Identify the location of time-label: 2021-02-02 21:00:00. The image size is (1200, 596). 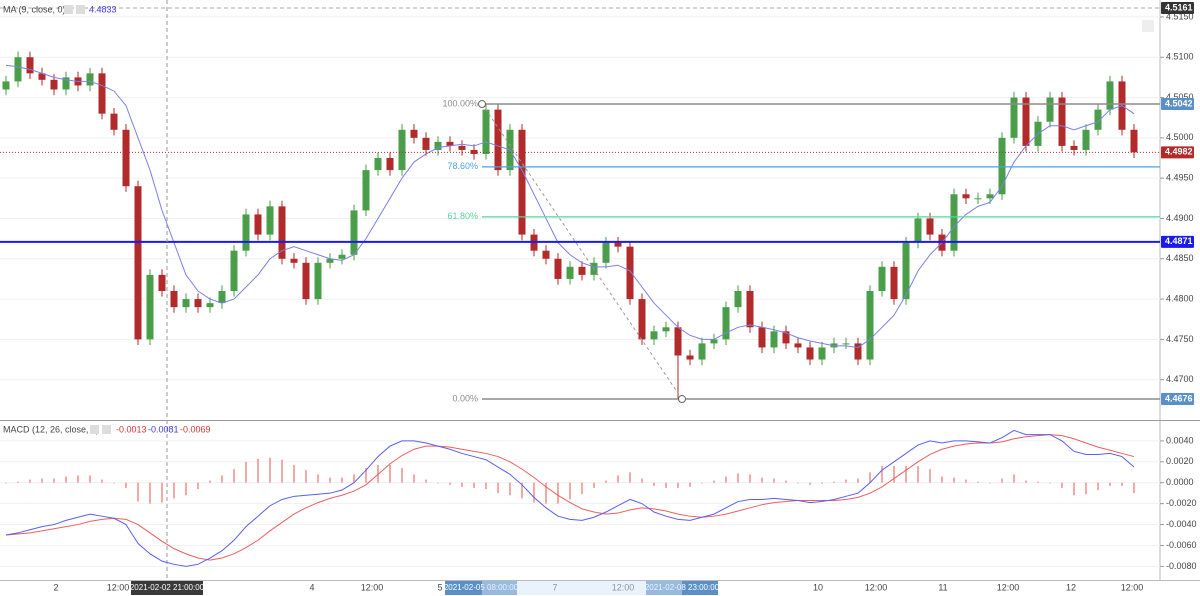
(167, 587).